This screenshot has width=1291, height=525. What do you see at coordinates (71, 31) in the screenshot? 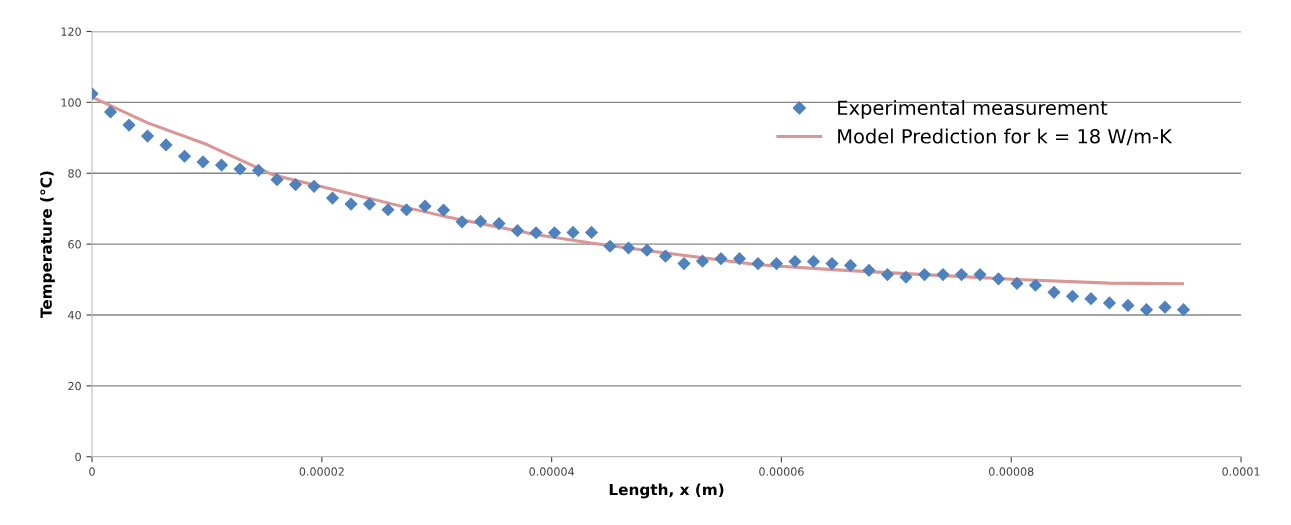
I see `y-tick-label: 120` at bounding box center [71, 31].